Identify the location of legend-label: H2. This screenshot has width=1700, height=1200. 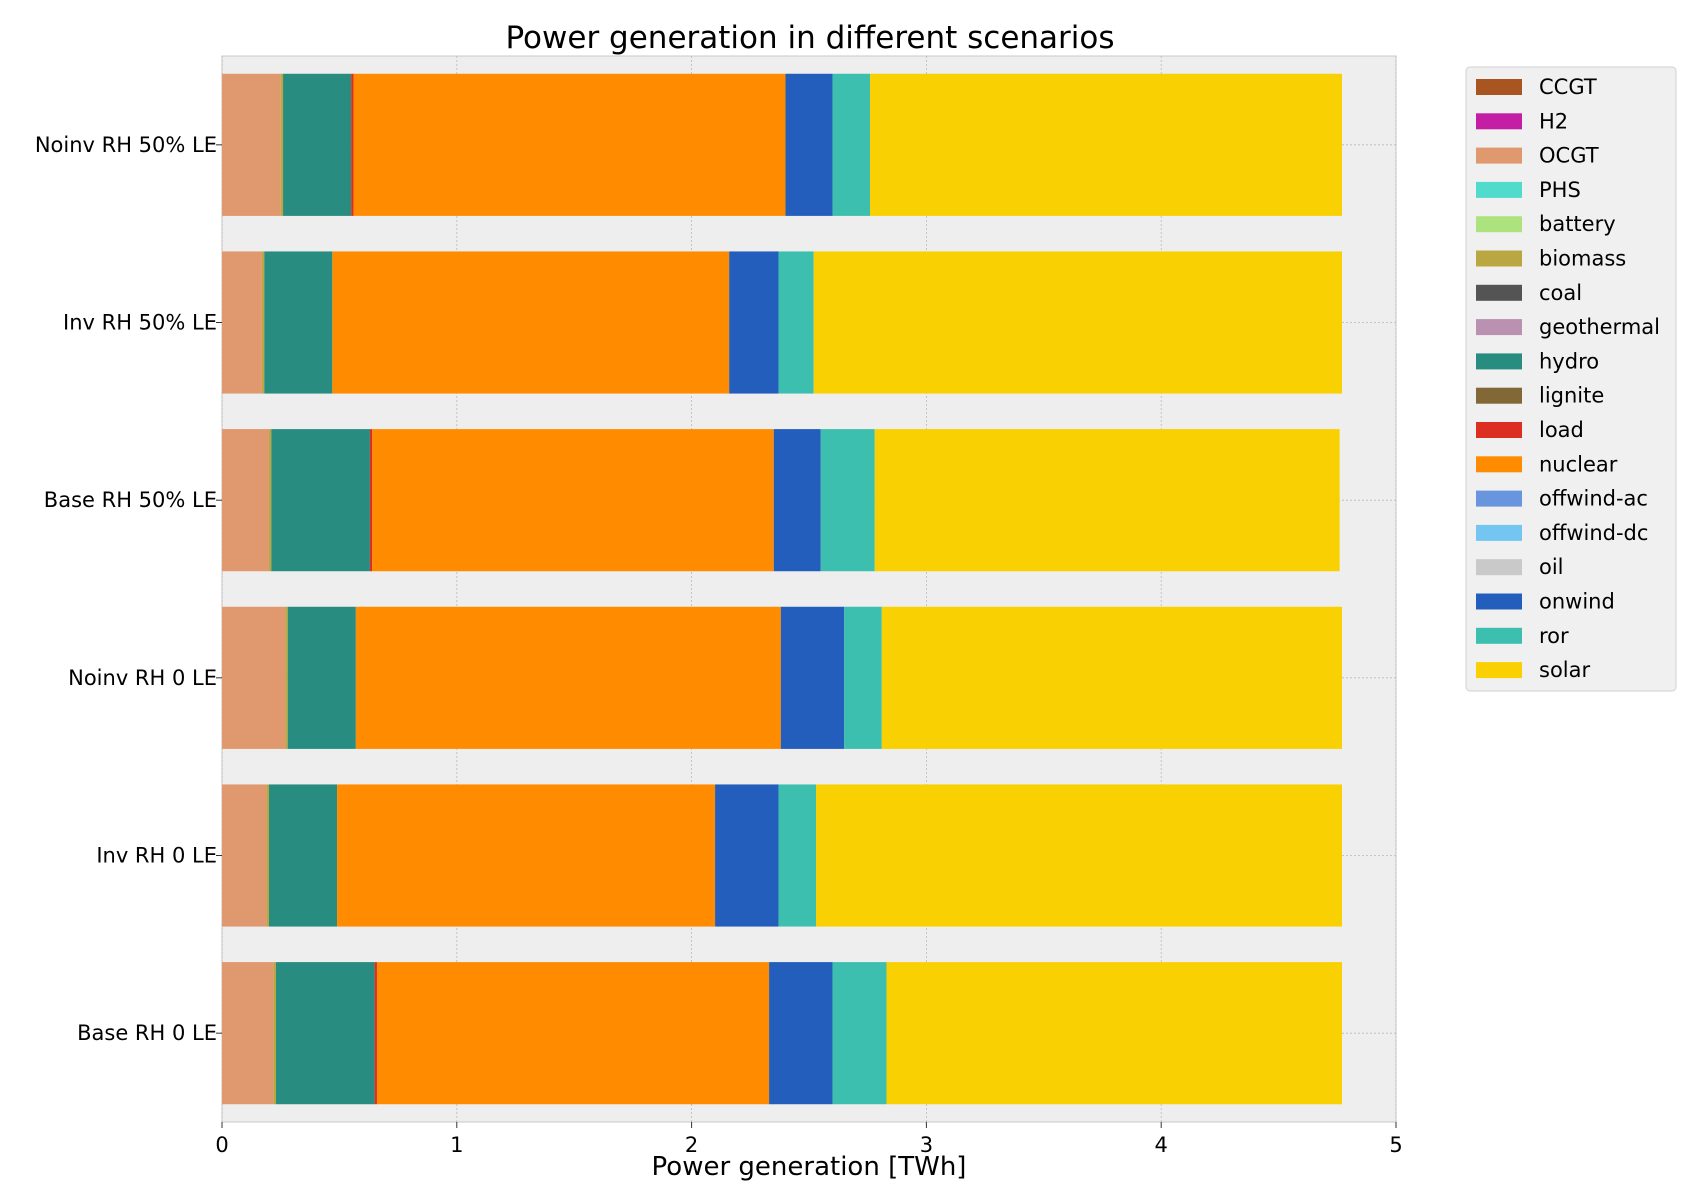
(1553, 121).